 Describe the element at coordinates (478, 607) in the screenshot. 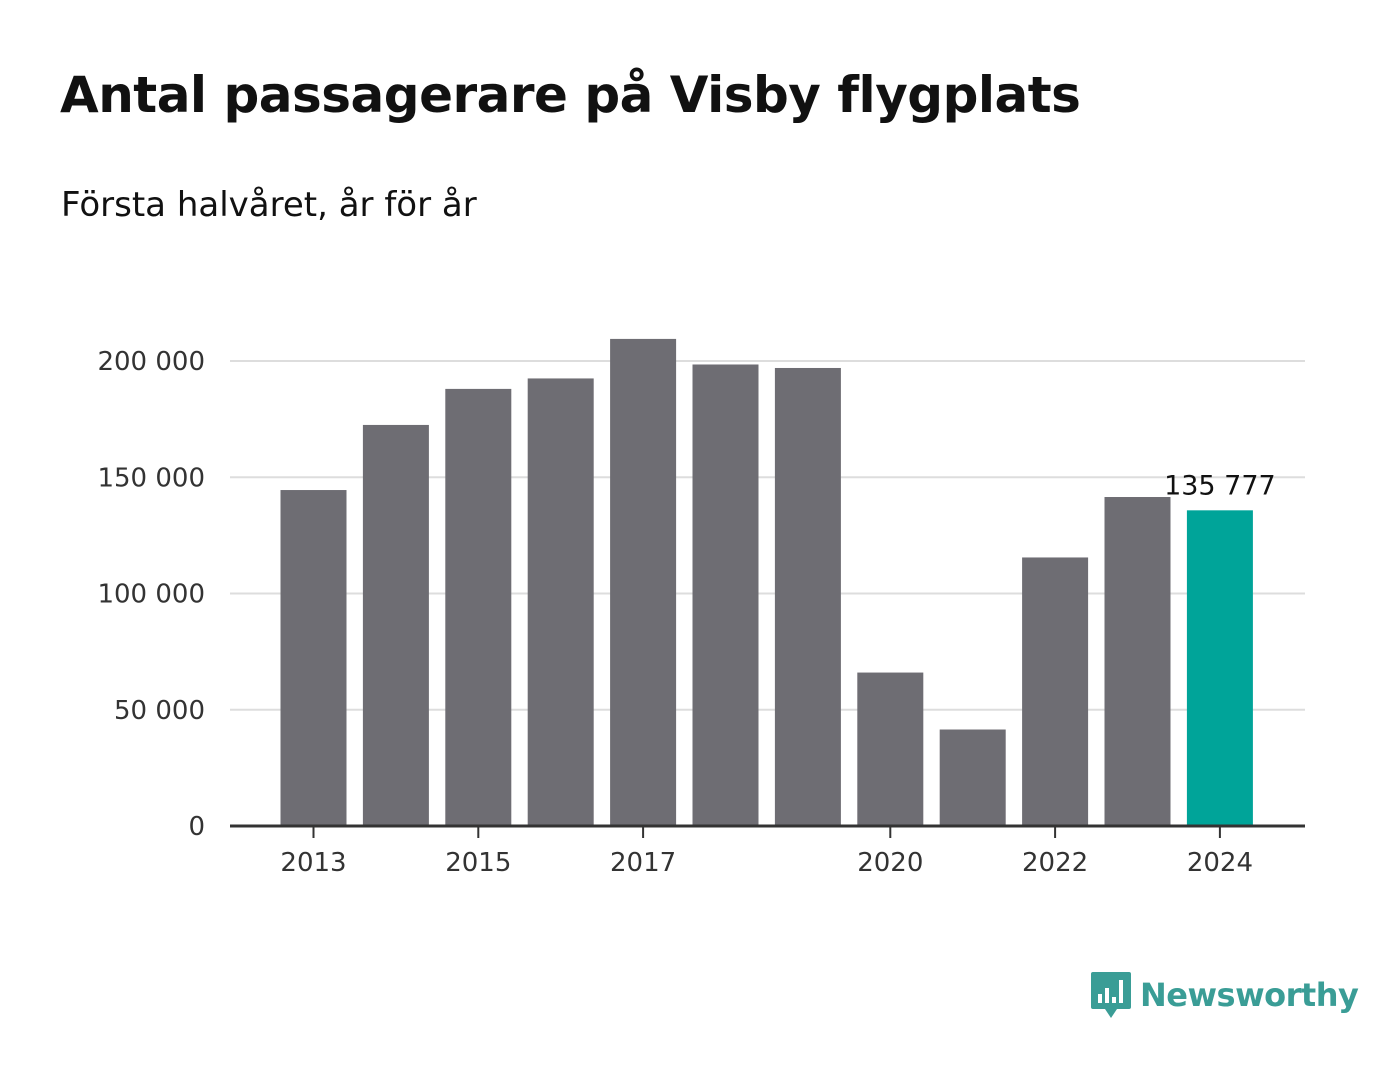

I see `bar-2015` at that location.